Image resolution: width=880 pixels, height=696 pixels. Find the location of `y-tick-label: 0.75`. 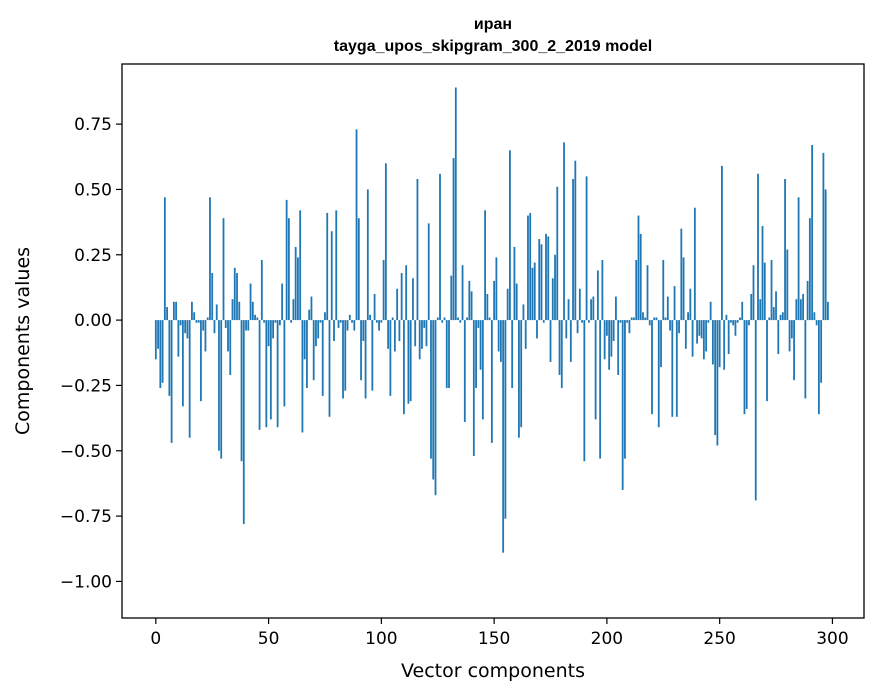

y-tick-label: 0.75 is located at coordinates (93, 125).